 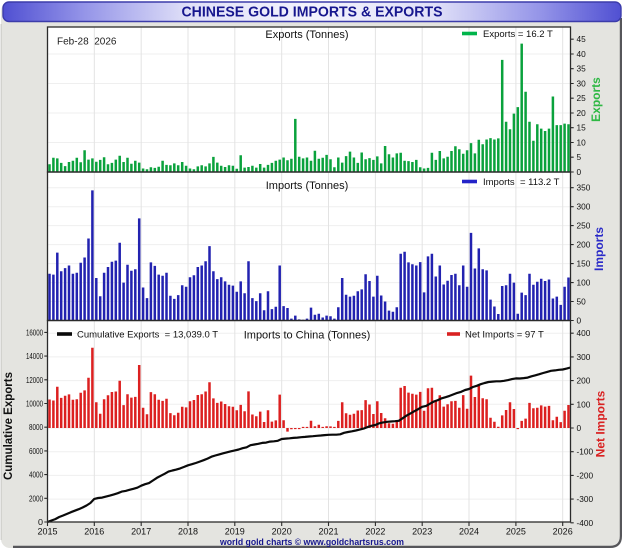 I want to click on svg-text: Net Imports = 97 T, so click(x=504, y=335).